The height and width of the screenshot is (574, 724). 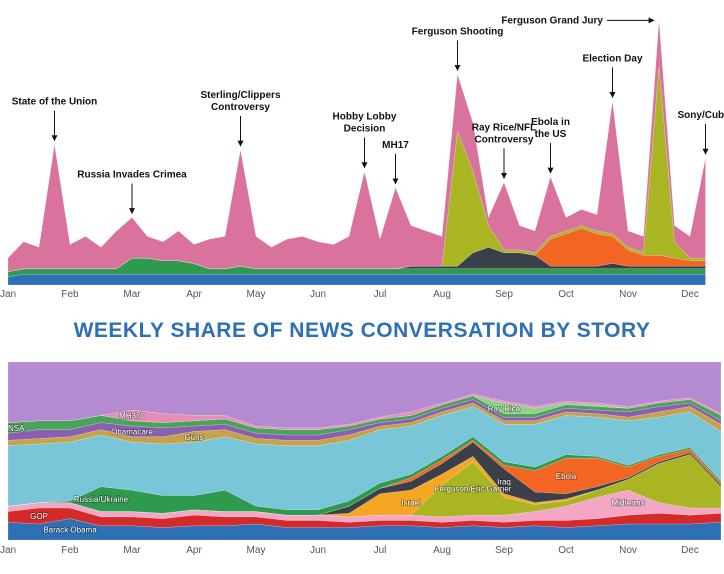 I want to click on annotation: Ray Rice/NFL, so click(x=504, y=127).